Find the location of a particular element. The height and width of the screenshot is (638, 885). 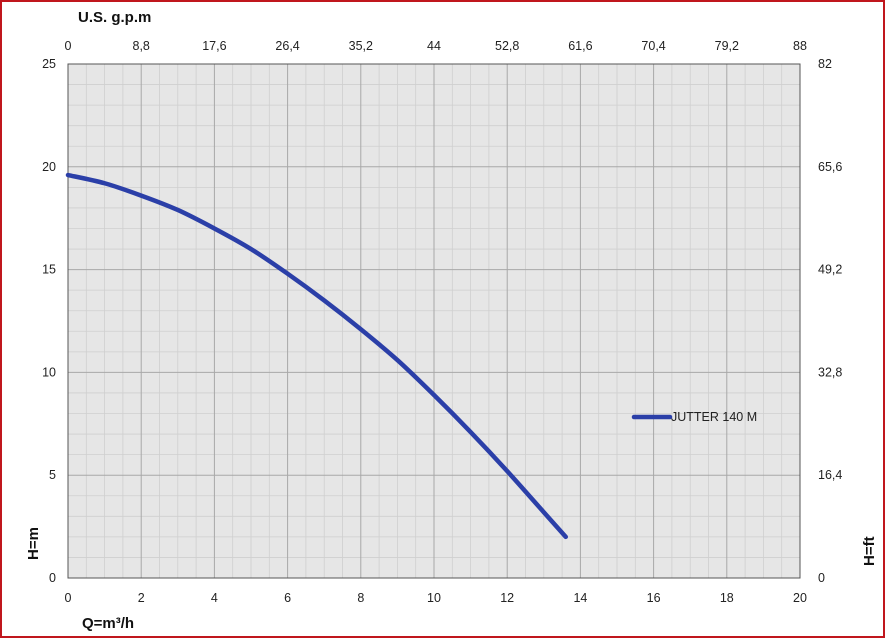

y-right-tick-label: 49,2 is located at coordinates (830, 270).